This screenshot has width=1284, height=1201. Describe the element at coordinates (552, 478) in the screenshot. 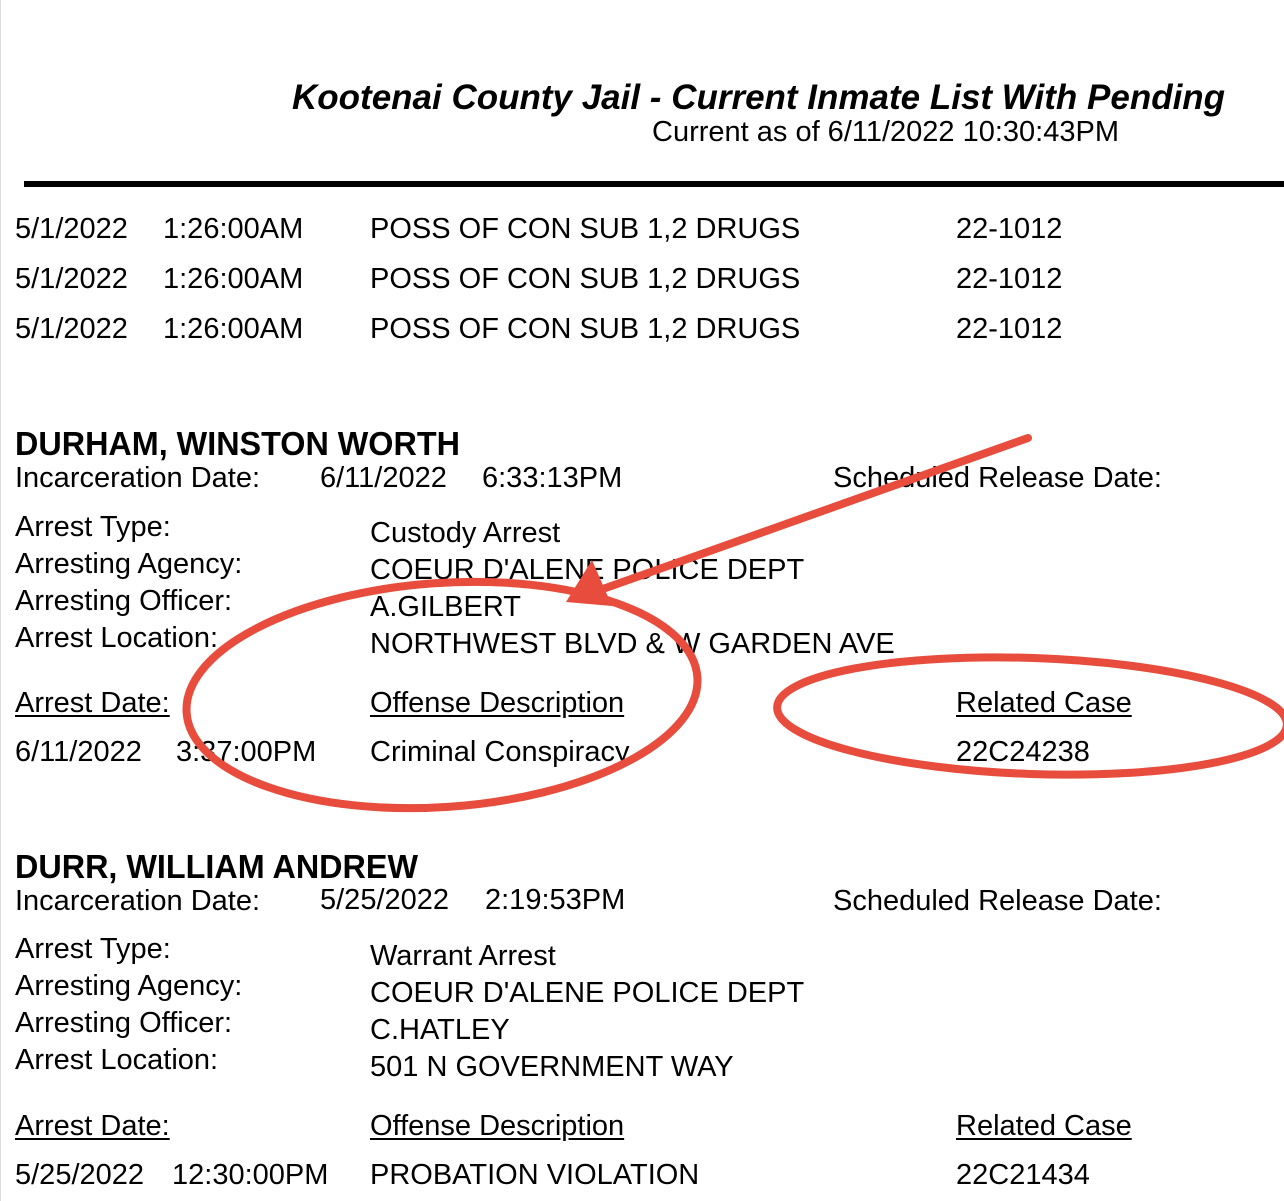

I see `incarceration-time: 6:33:13PM` at that location.